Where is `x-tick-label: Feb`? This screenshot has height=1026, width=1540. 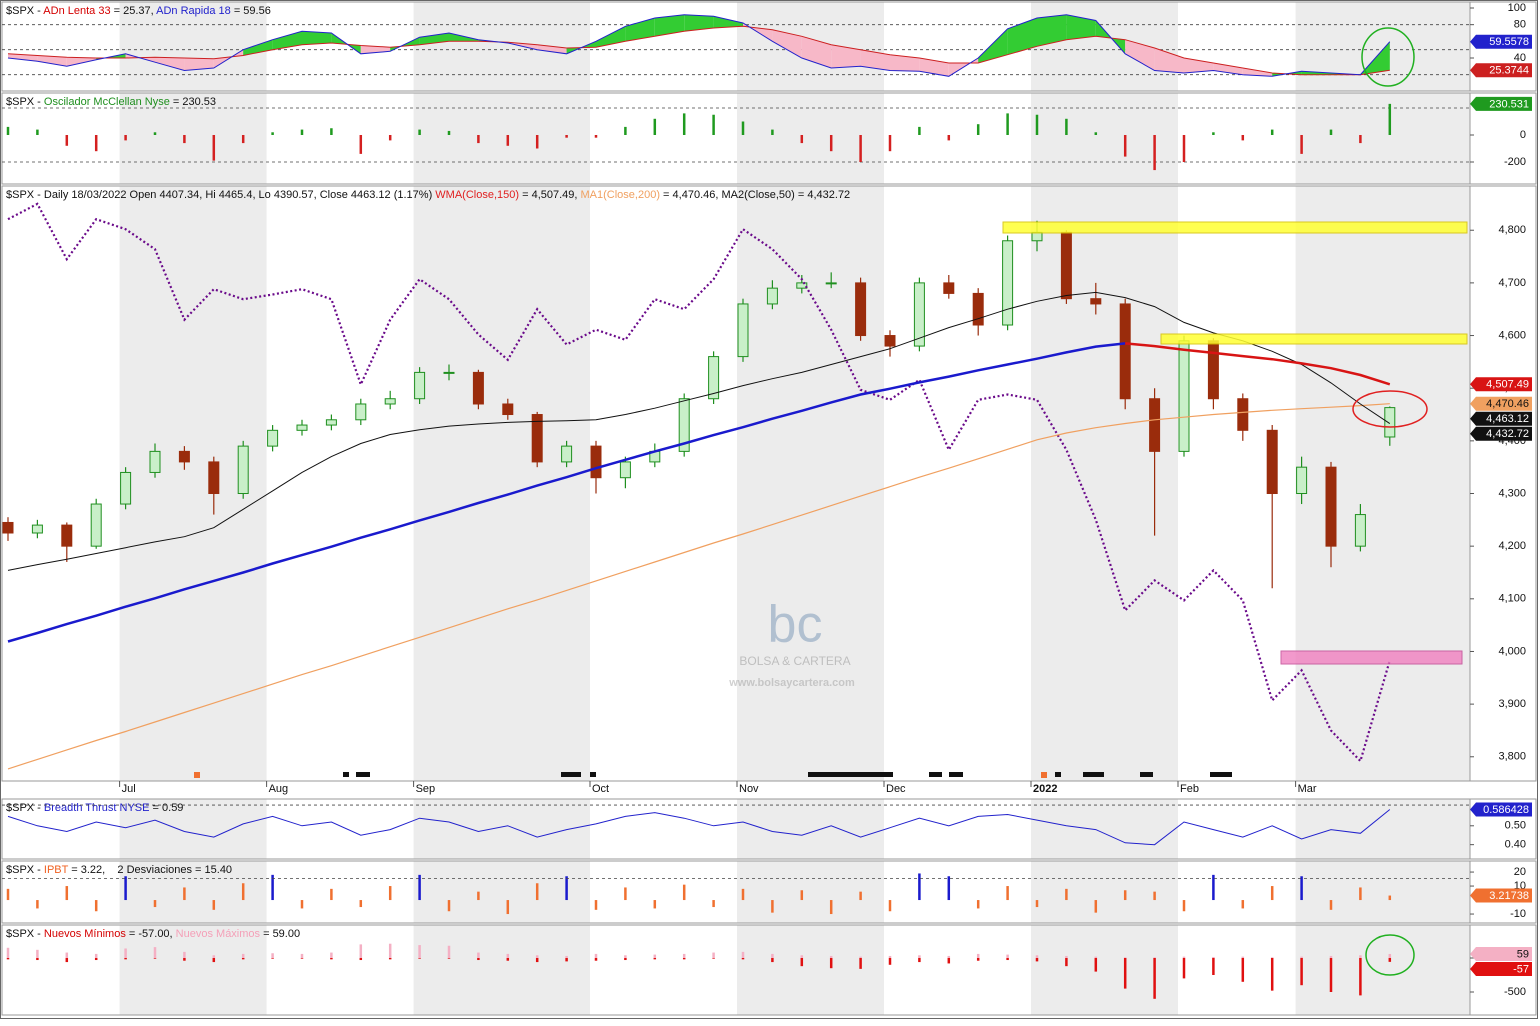 x-tick-label: Feb is located at coordinates (1189, 789).